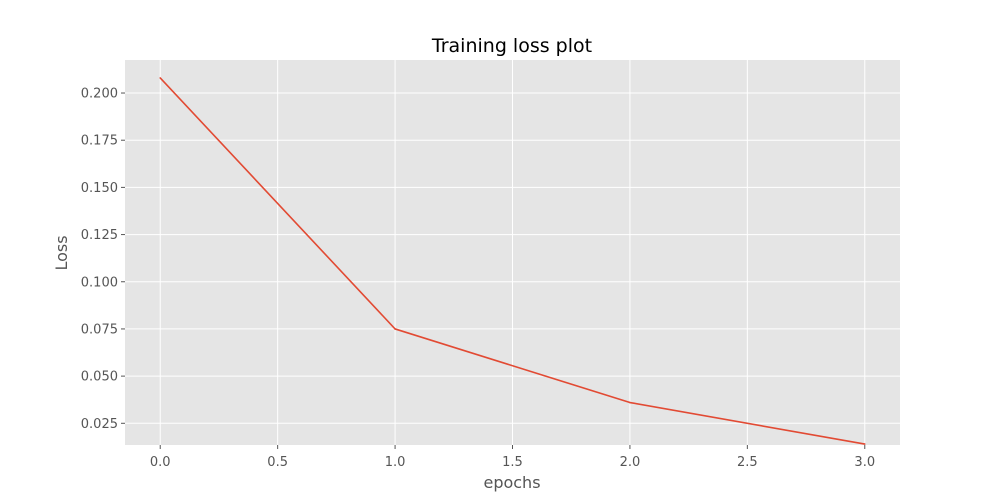  I want to click on y-tick-label: 0.100, so click(99, 282).